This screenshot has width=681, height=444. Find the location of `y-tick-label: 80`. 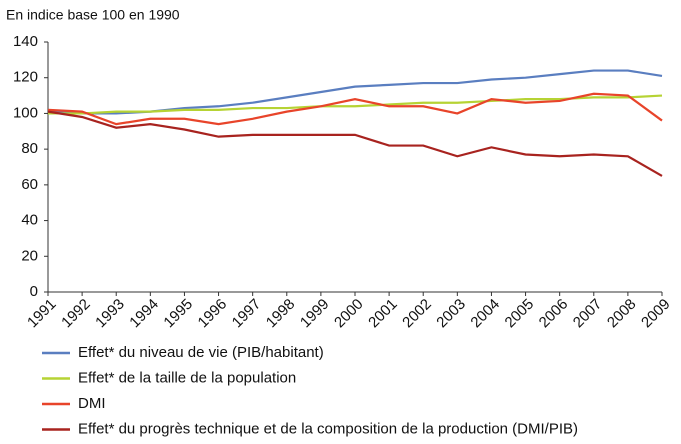

y-tick-label: 80 is located at coordinates (29, 148).